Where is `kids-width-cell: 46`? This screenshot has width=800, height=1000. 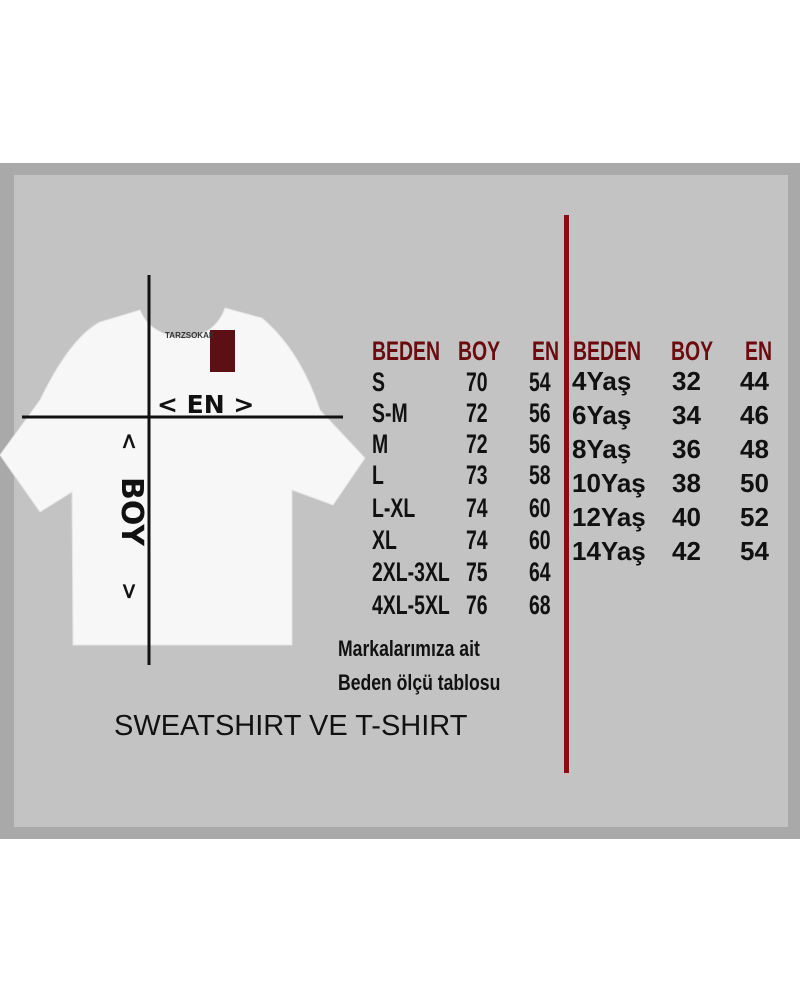 kids-width-cell: 46 is located at coordinates (754, 415).